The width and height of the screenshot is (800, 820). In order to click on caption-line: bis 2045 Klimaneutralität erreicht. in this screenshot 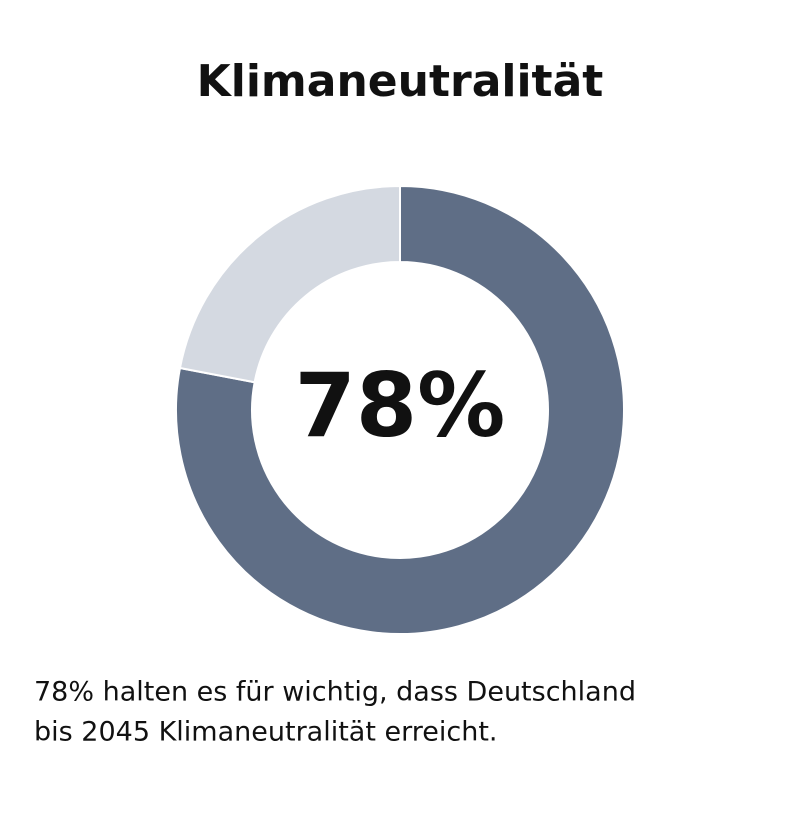, I will do `click(266, 732)`.